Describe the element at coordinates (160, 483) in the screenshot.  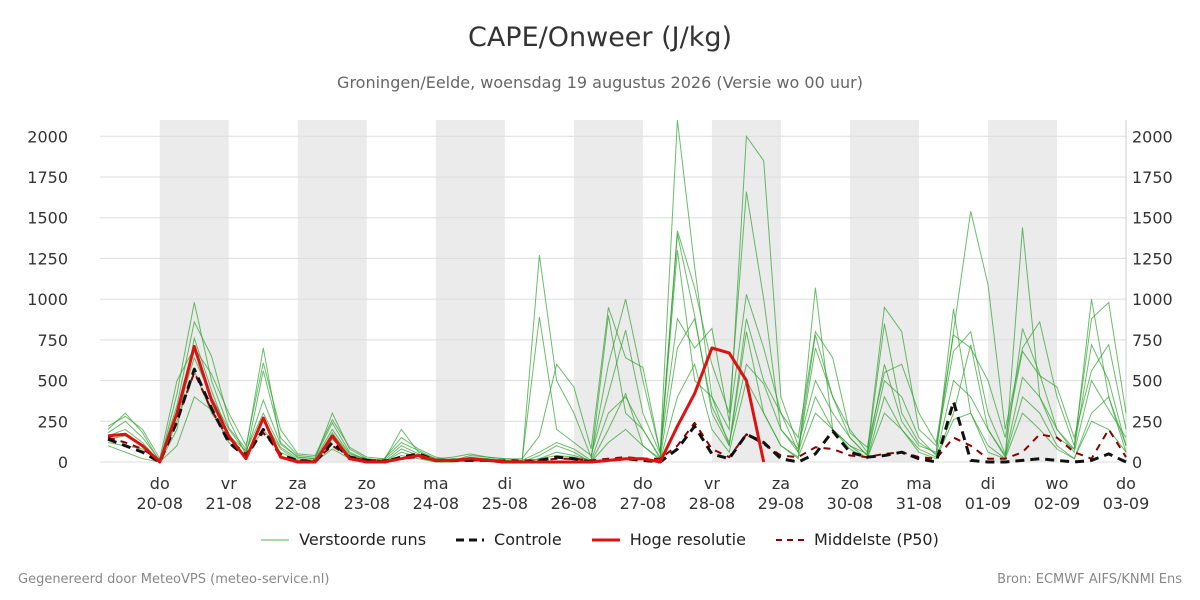
I see `x-tick-day-20-08: do` at that location.